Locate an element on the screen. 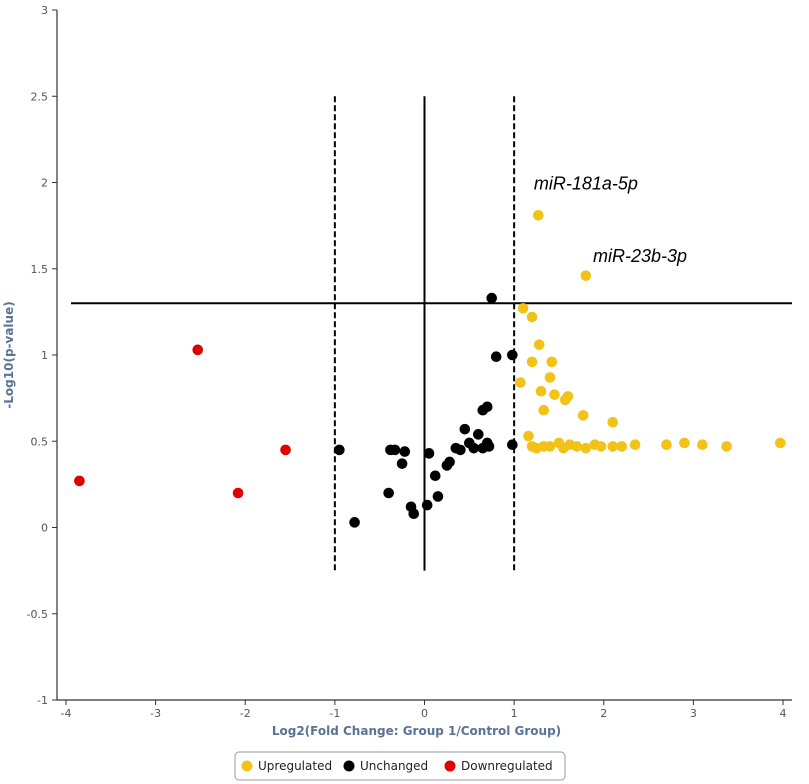 Image resolution: width=809 pixels, height=784 pixels. y-tick-label: 2 is located at coordinates (44, 183).